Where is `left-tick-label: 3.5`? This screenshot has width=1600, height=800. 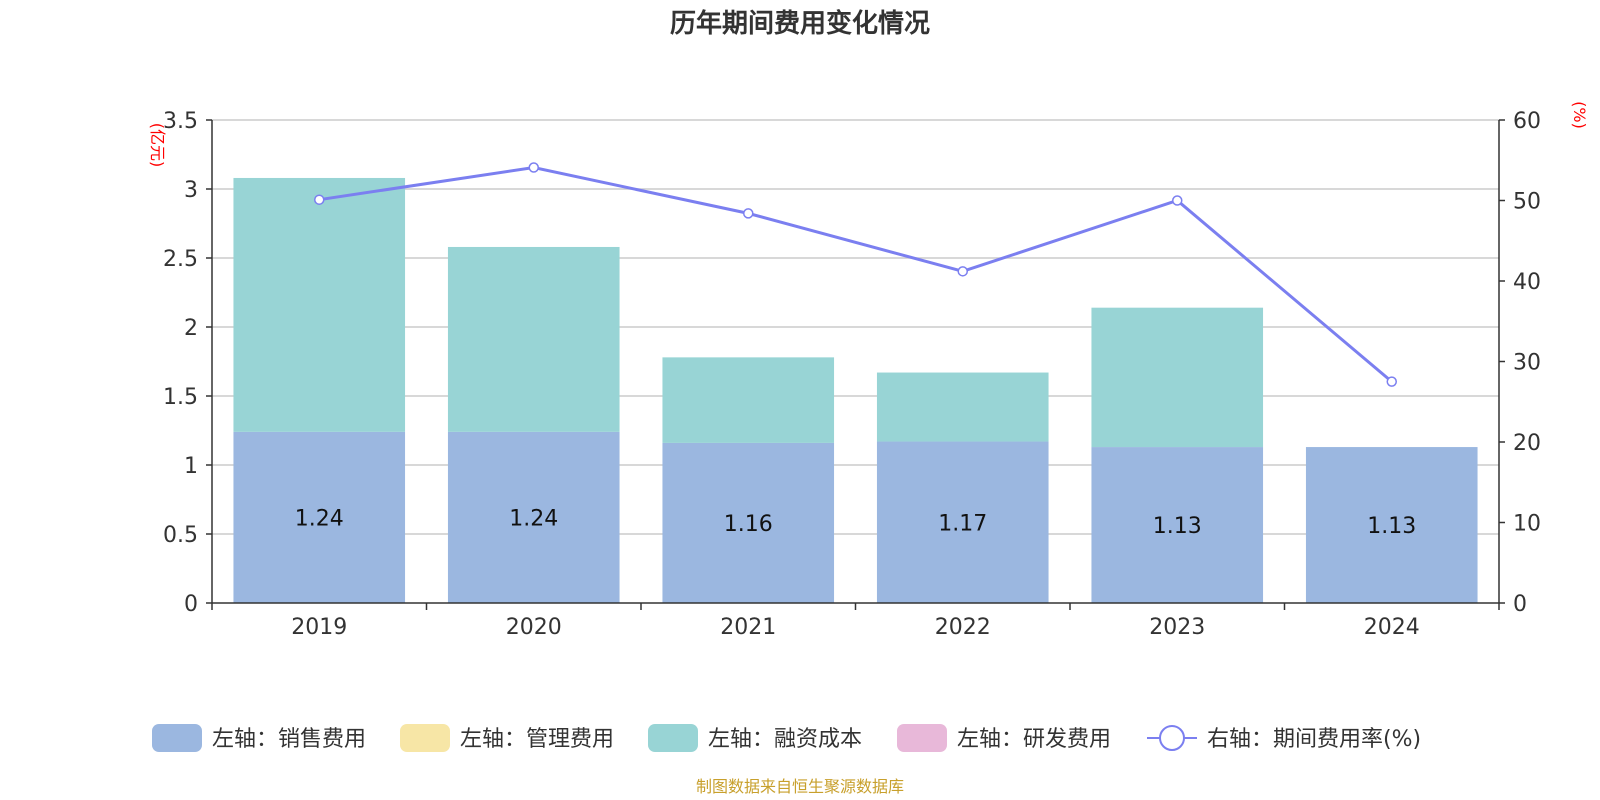
left-tick-label: 3.5 is located at coordinates (180, 121).